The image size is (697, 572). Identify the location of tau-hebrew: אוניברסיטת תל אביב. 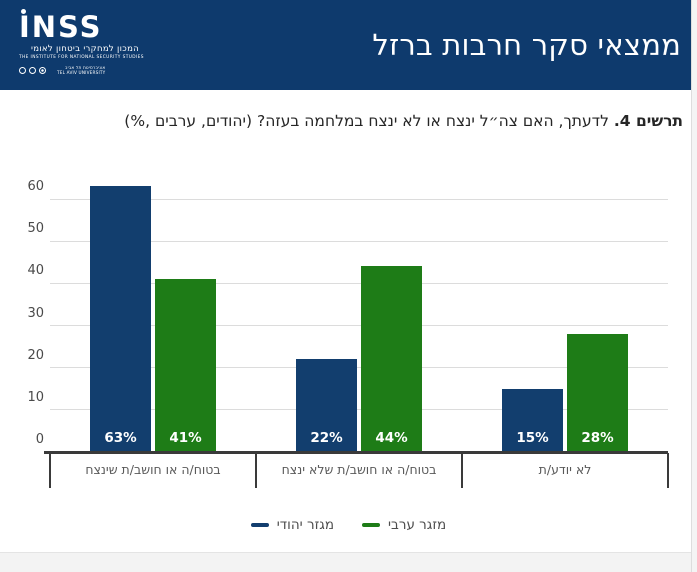
(85, 67).